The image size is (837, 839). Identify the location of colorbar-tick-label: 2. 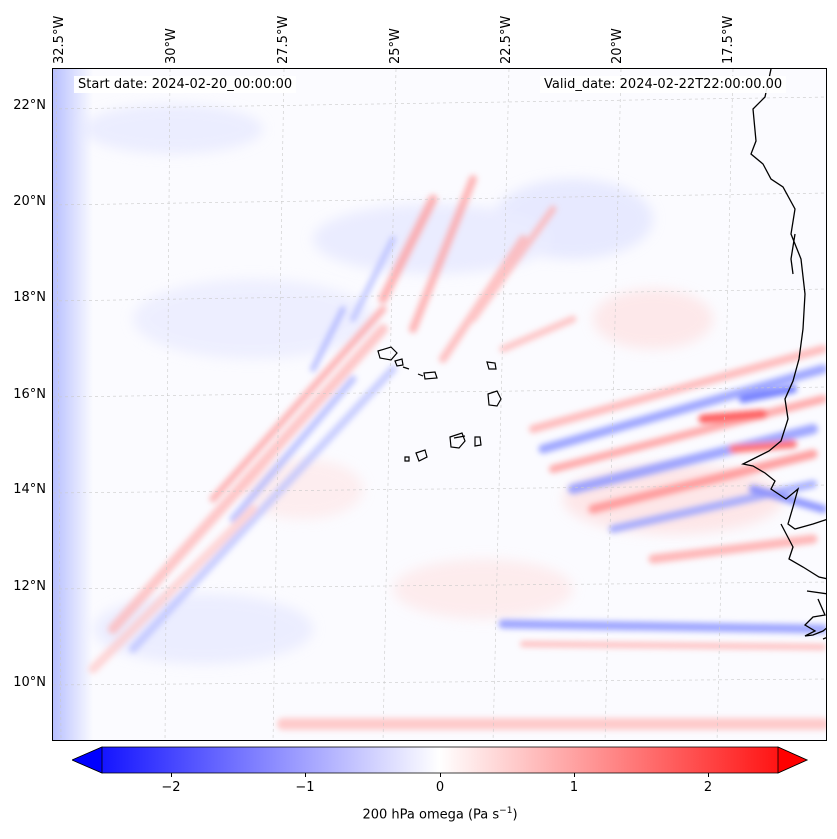
(708, 787).